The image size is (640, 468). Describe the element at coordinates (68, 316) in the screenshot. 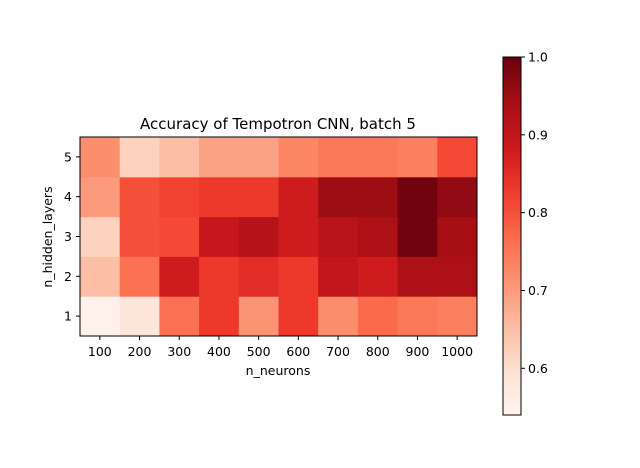

I see `y-tick-label: 1` at that location.